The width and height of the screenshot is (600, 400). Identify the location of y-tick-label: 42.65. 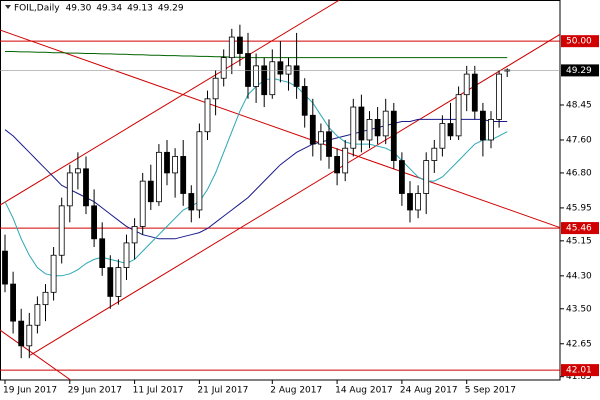
(579, 344).